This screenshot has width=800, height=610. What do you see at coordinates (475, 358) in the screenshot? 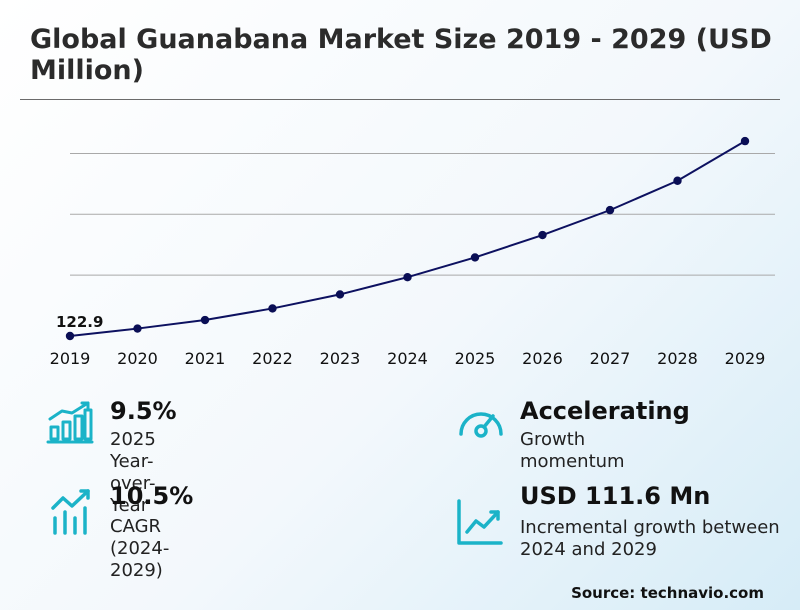
I see `x-tick-label: 2025` at bounding box center [475, 358].